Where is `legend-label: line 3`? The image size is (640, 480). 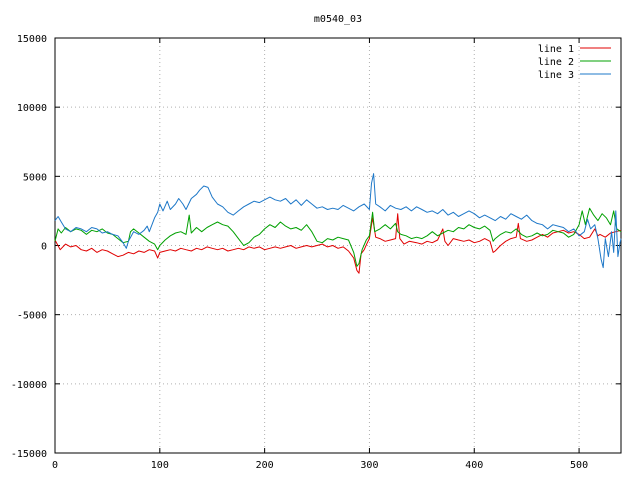
legend-label: line 3 is located at coordinates (556, 75).